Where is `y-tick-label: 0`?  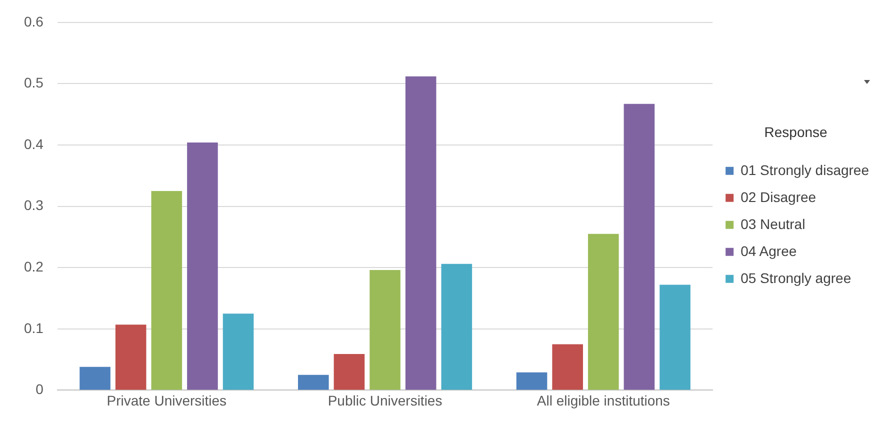 y-tick-label: 0 is located at coordinates (40, 389).